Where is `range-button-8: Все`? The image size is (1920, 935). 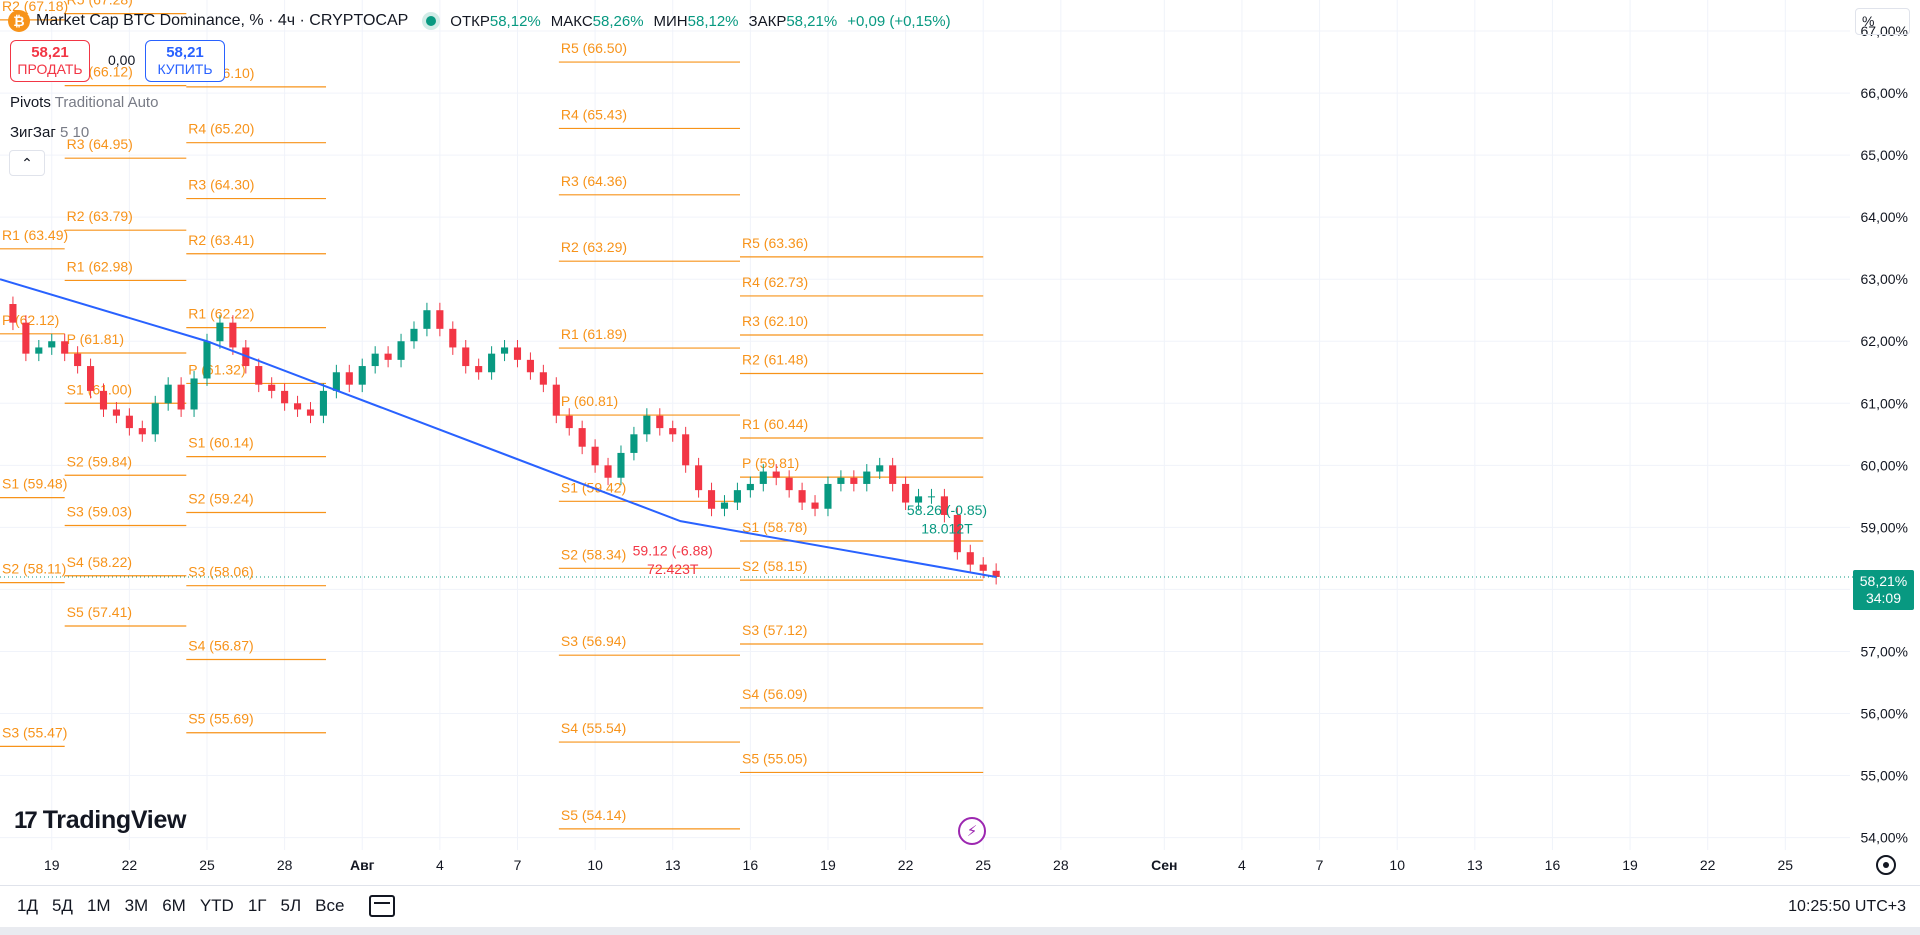
range-button-8: Все is located at coordinates (330, 905).